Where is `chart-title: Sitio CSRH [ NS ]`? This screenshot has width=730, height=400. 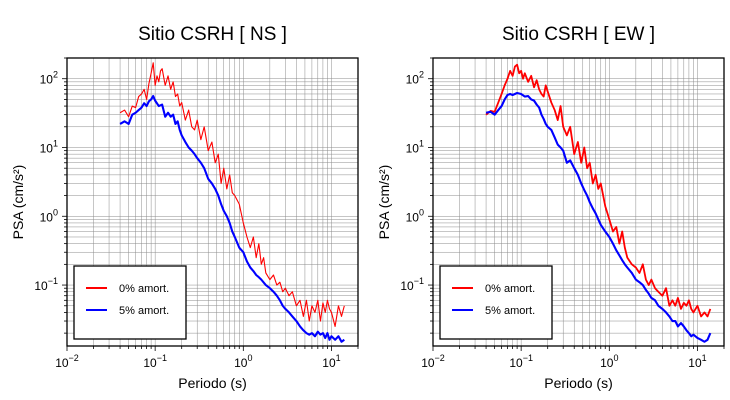
chart-title: Sitio CSRH [ NS ] is located at coordinates (212, 34).